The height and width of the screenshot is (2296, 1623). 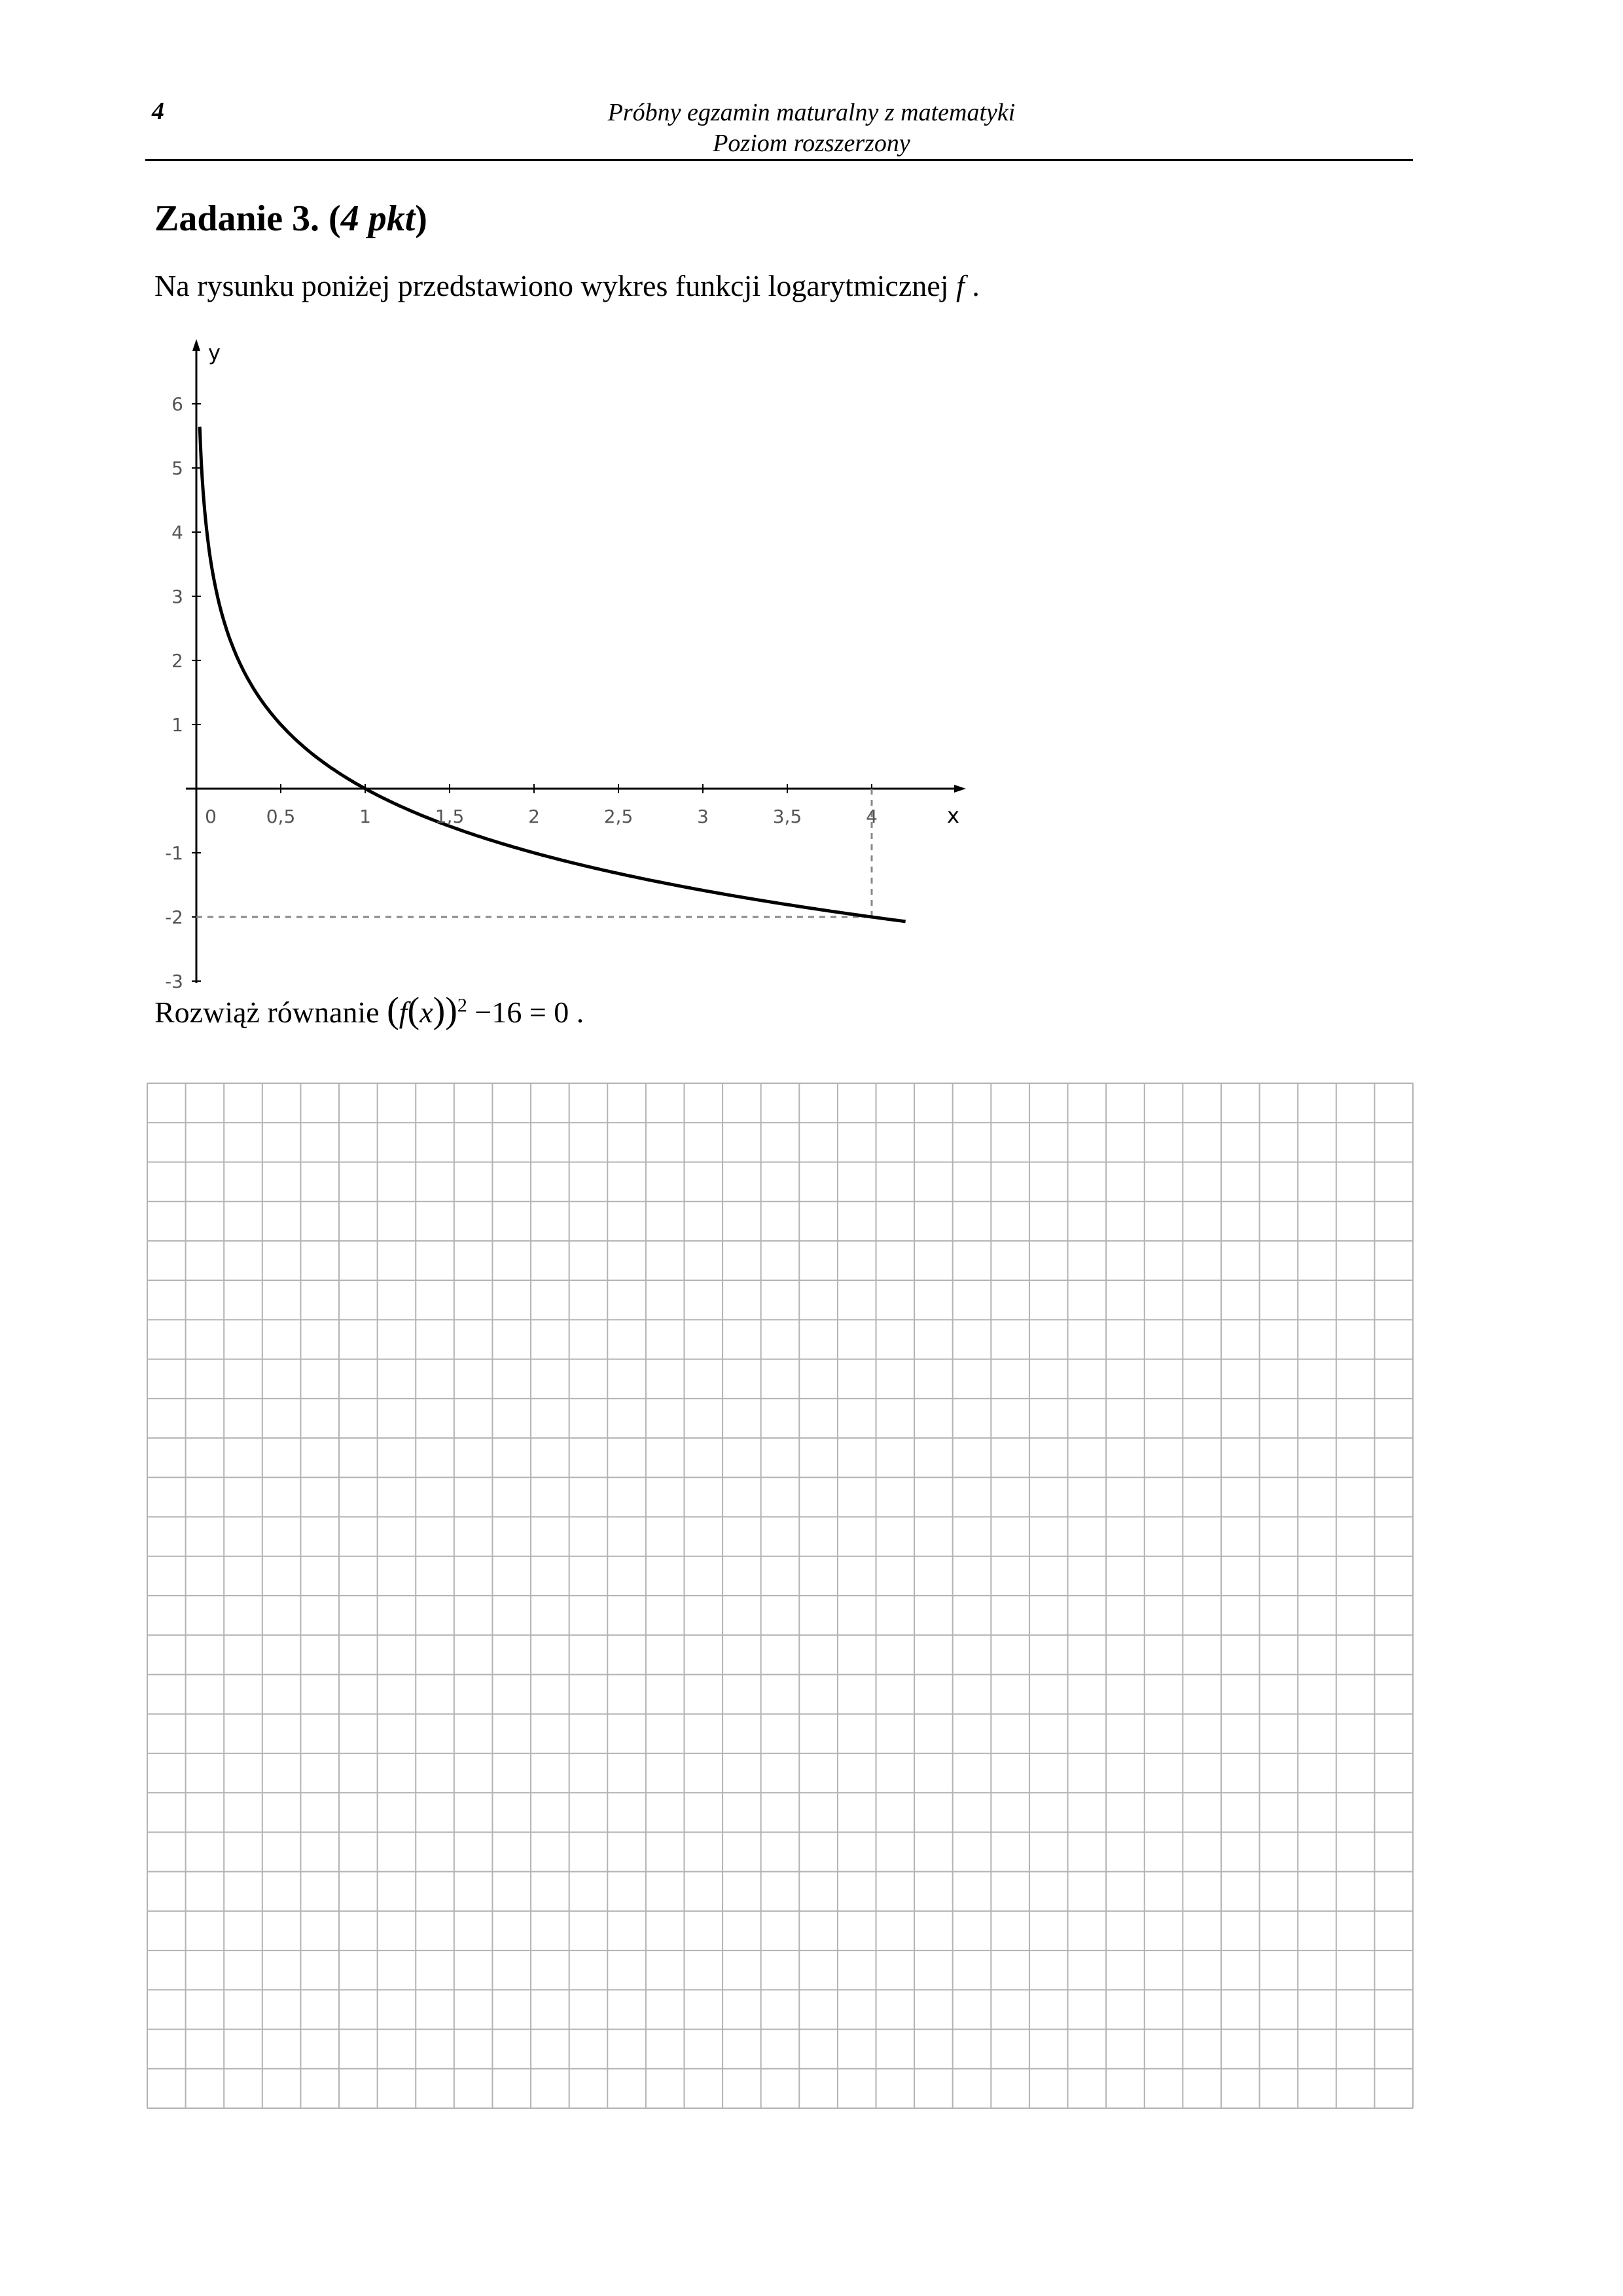 I want to click on x-tick-label: 1,5, so click(x=450, y=816).